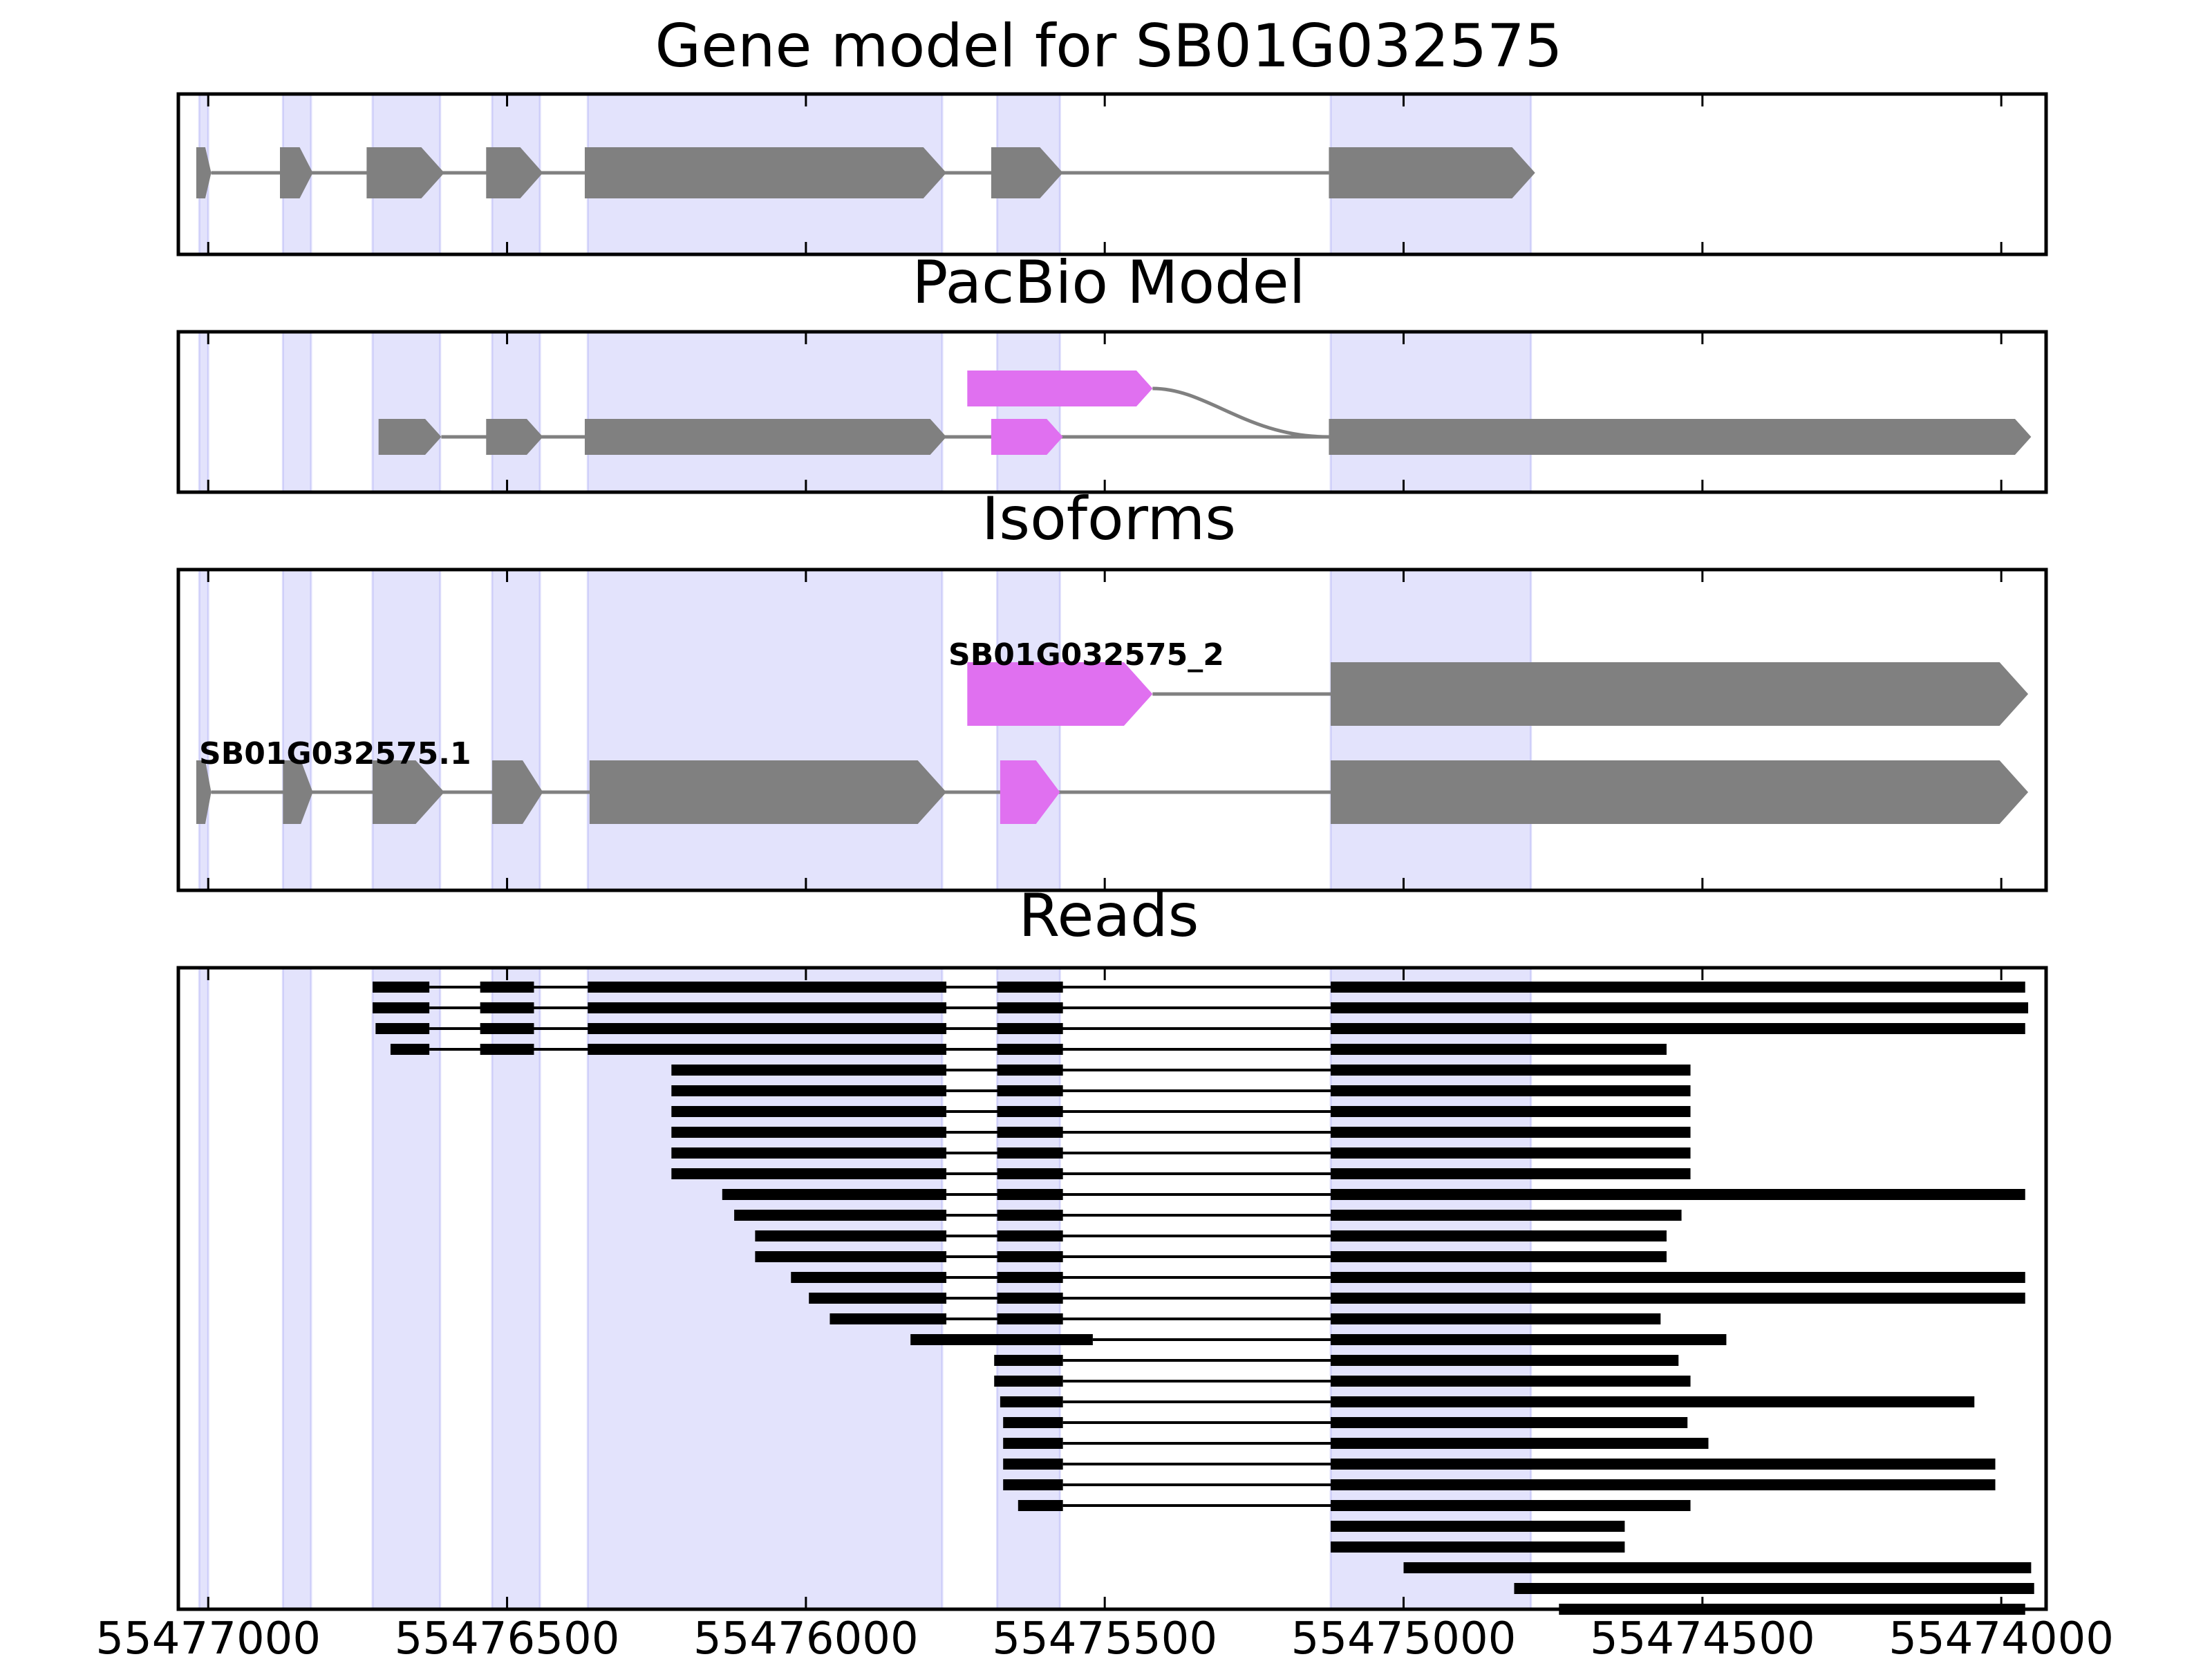  Describe the element at coordinates (1086, 655) in the screenshot. I see `isoform-label-2: SB01G032575_2` at that location.